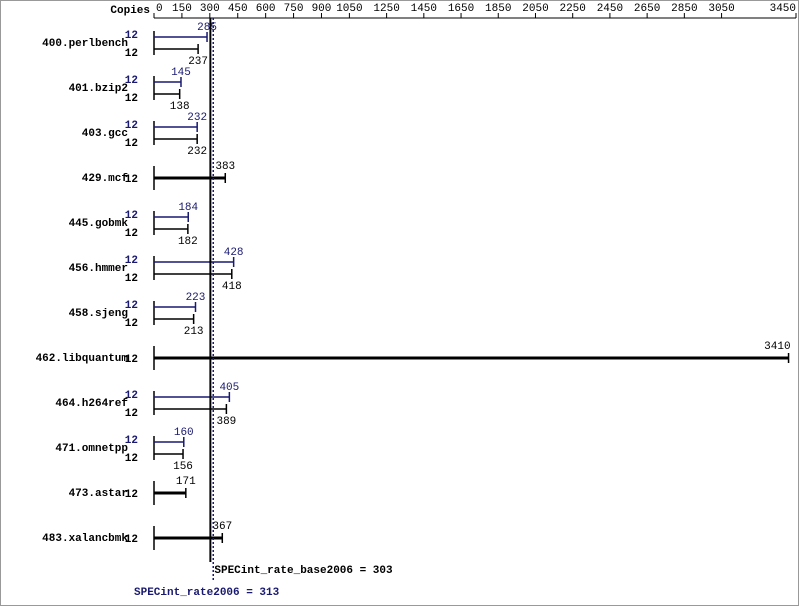 Image resolution: width=799 pixels, height=606 pixels. Describe the element at coordinates (180, 107) in the screenshot. I see `value-label: 138` at that location.